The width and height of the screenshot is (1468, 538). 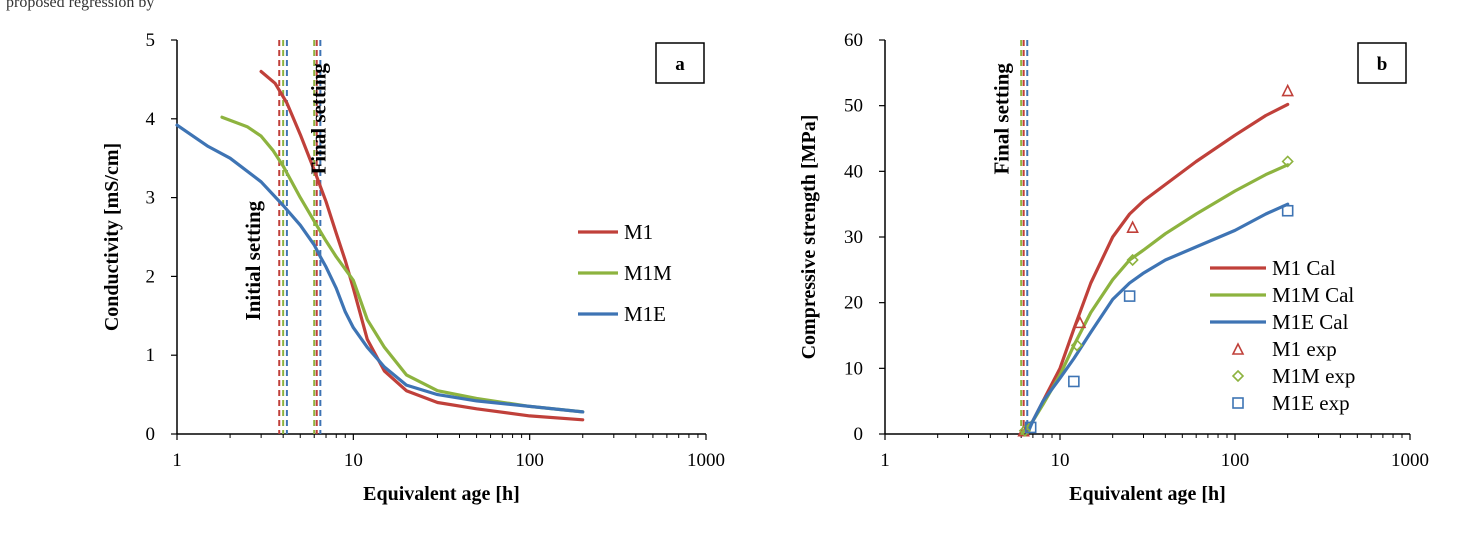 What do you see at coordinates (151, 355) in the screenshot?
I see `y-tick-label: 1` at bounding box center [151, 355].